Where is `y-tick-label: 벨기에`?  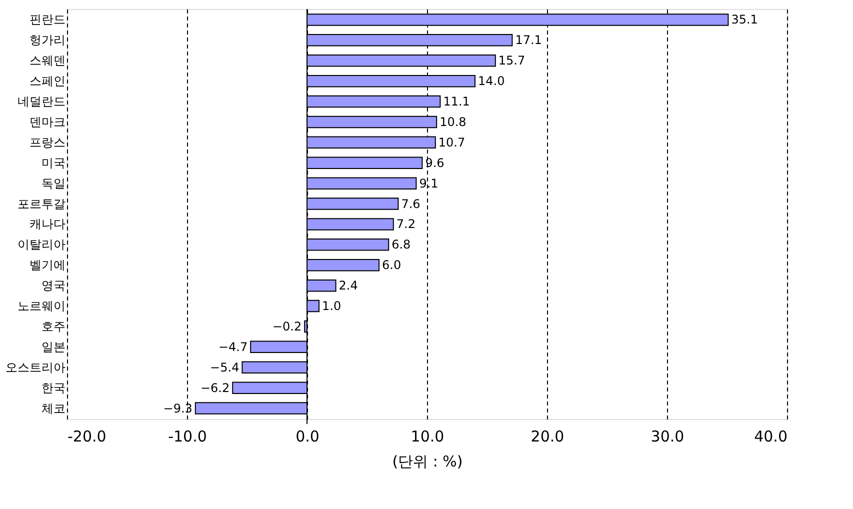
y-tick-label: 벨기에 is located at coordinates (48, 265).